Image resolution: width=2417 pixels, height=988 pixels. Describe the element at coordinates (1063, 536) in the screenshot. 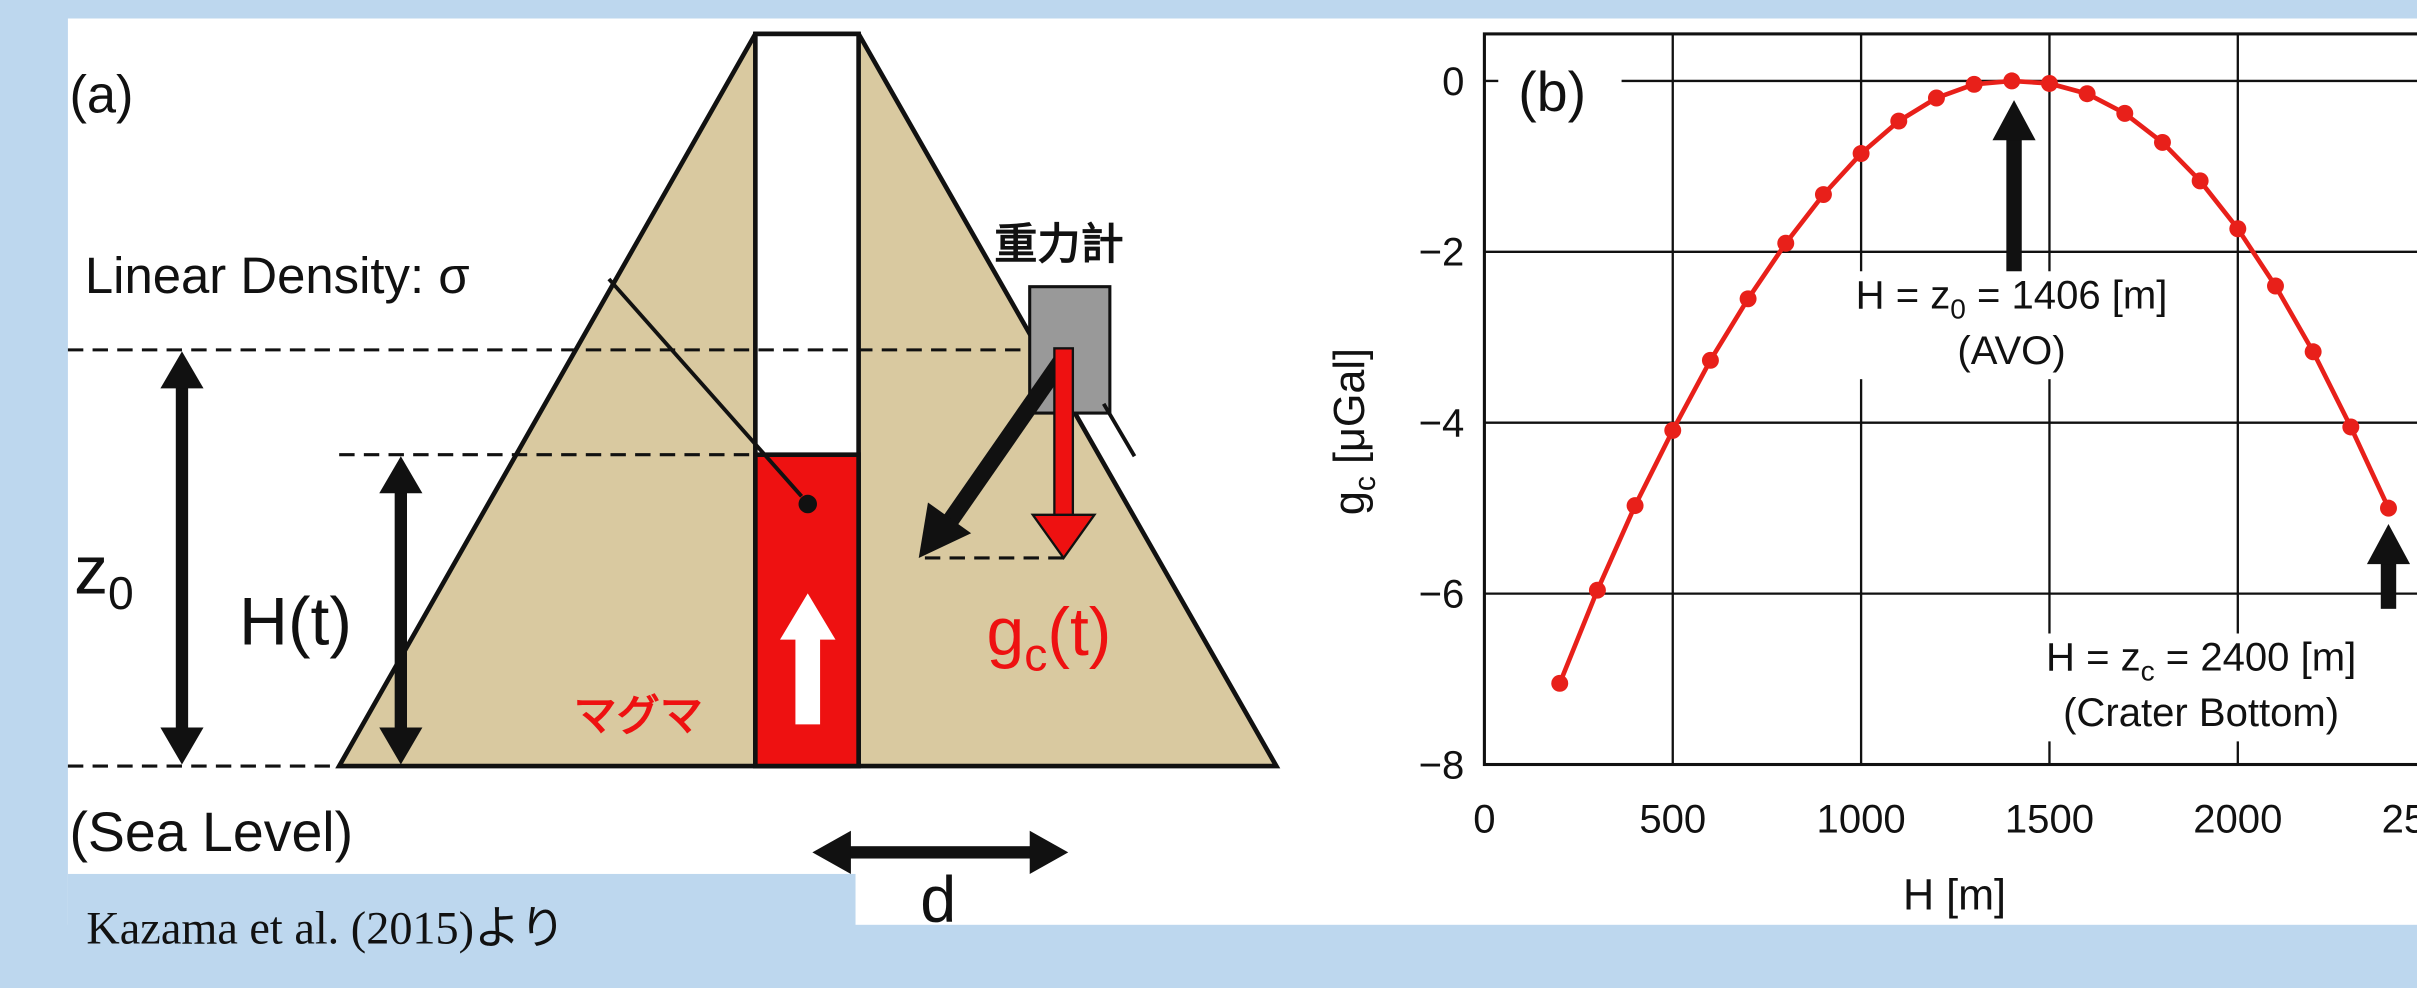

I see `gc-arrow-head` at that location.